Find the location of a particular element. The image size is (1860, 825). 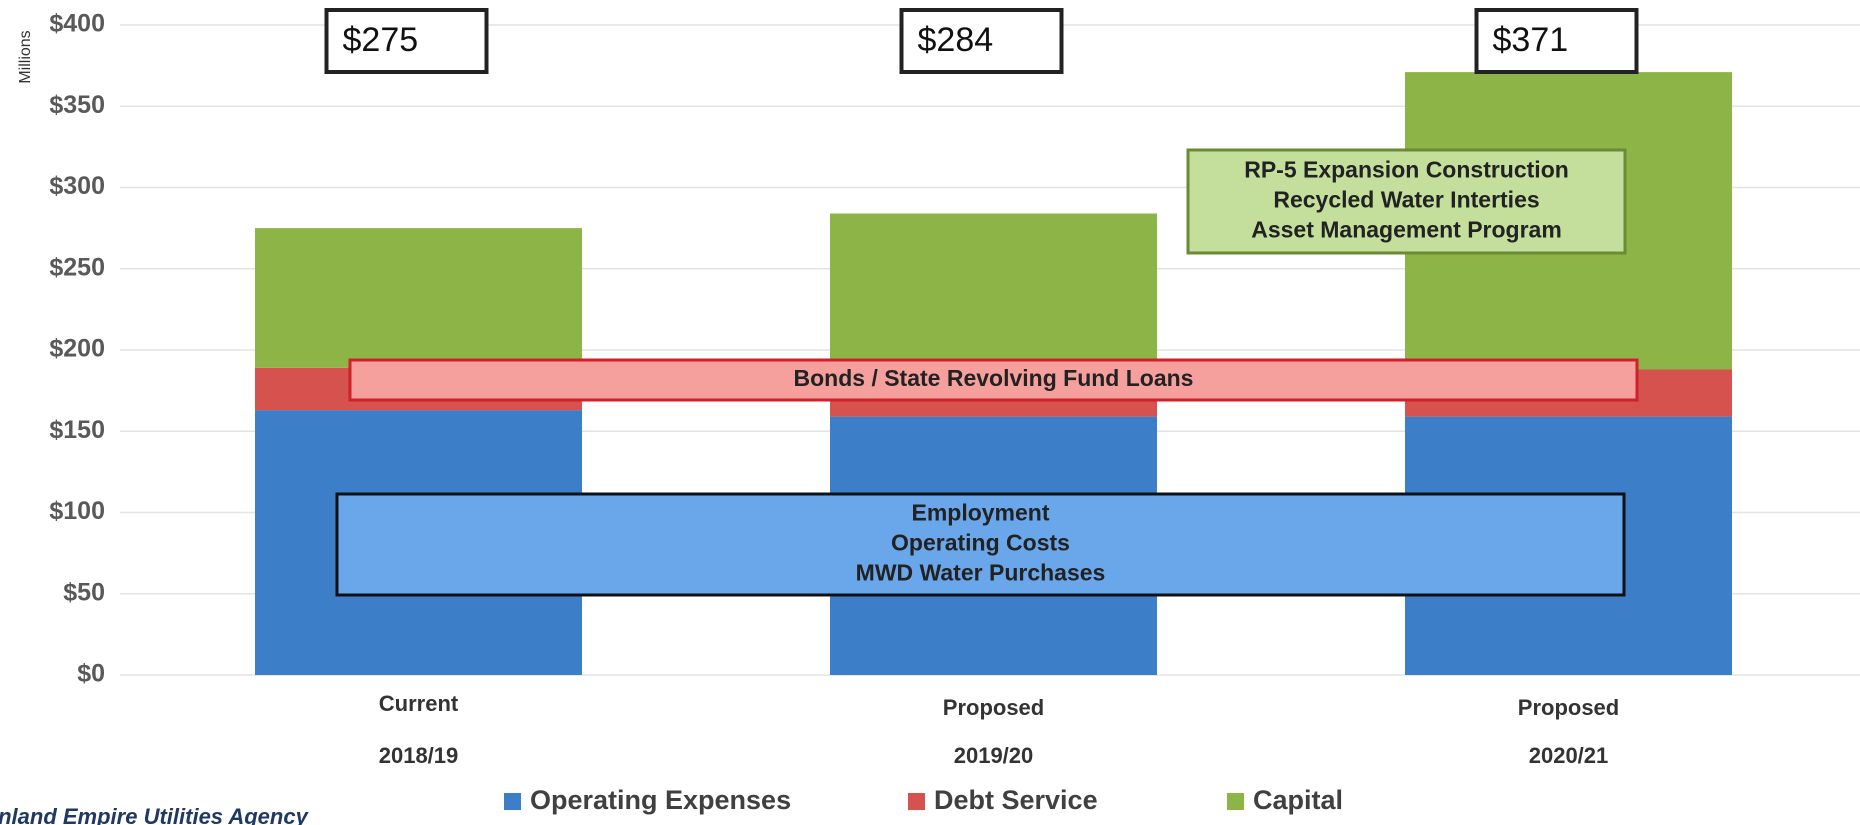

total-label: $284 is located at coordinates (956, 40).